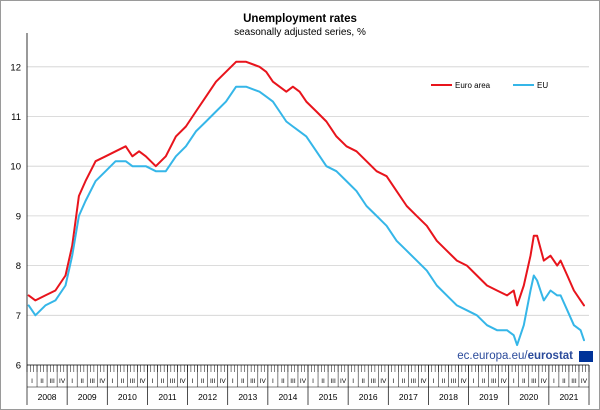 The image size is (600, 410). Describe the element at coordinates (15, 167) in the screenshot. I see `y-tick-label: 10` at that location.